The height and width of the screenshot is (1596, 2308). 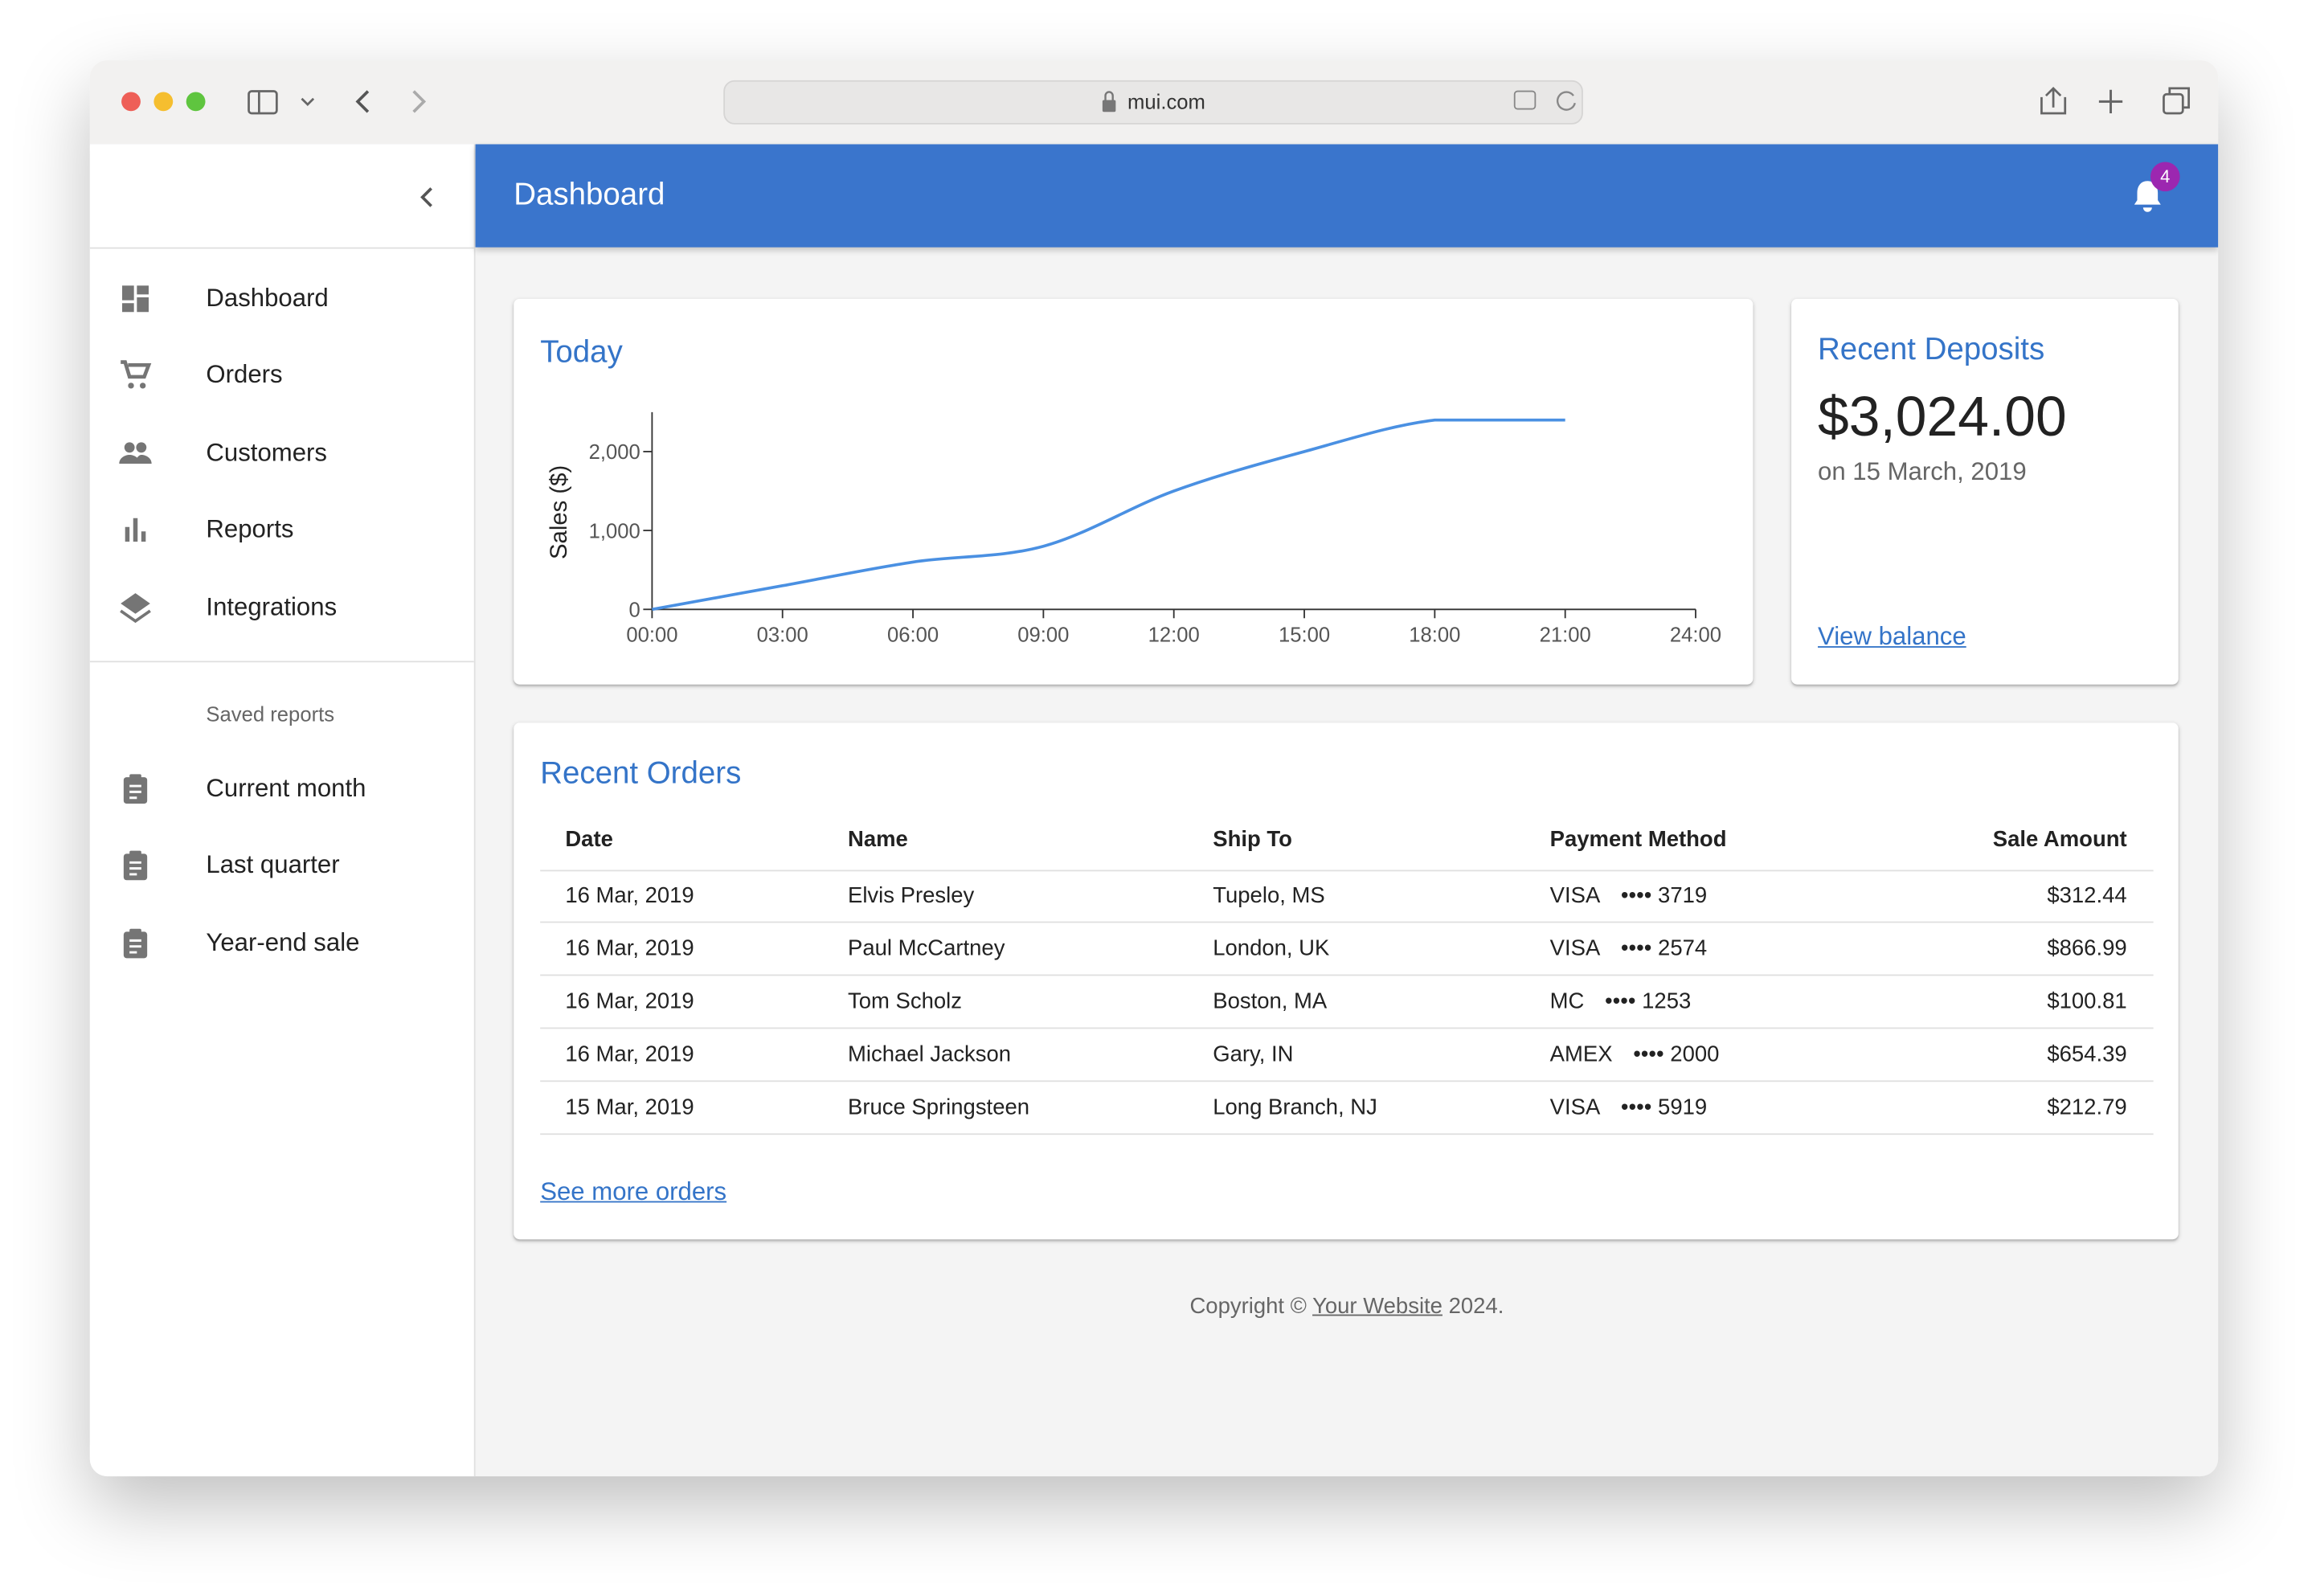 I want to click on section-header: Saved reports, so click(x=270, y=714).